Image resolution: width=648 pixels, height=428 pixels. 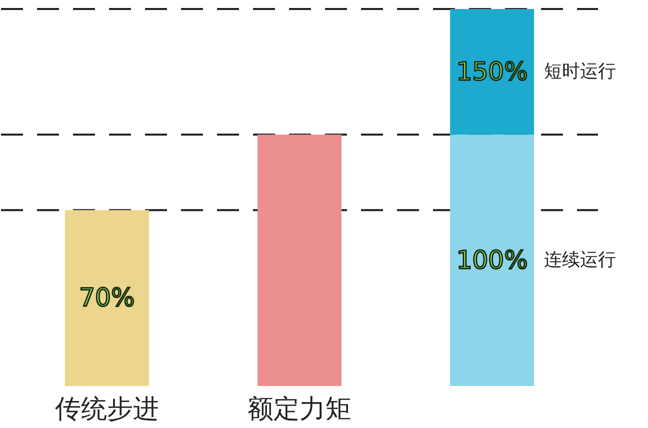 I want to click on total-label: 150%, so click(x=492, y=71).